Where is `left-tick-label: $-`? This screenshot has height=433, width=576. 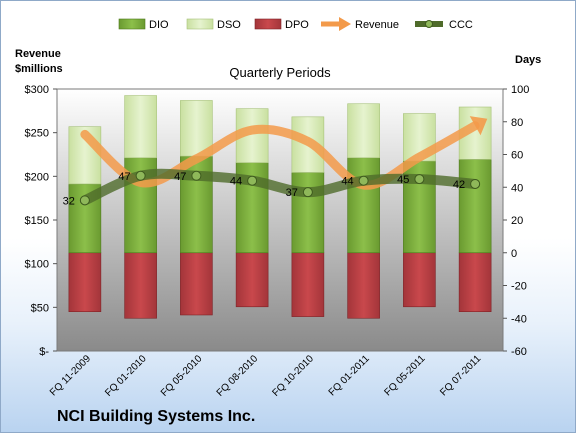 left-tick-label: $- is located at coordinates (44, 352).